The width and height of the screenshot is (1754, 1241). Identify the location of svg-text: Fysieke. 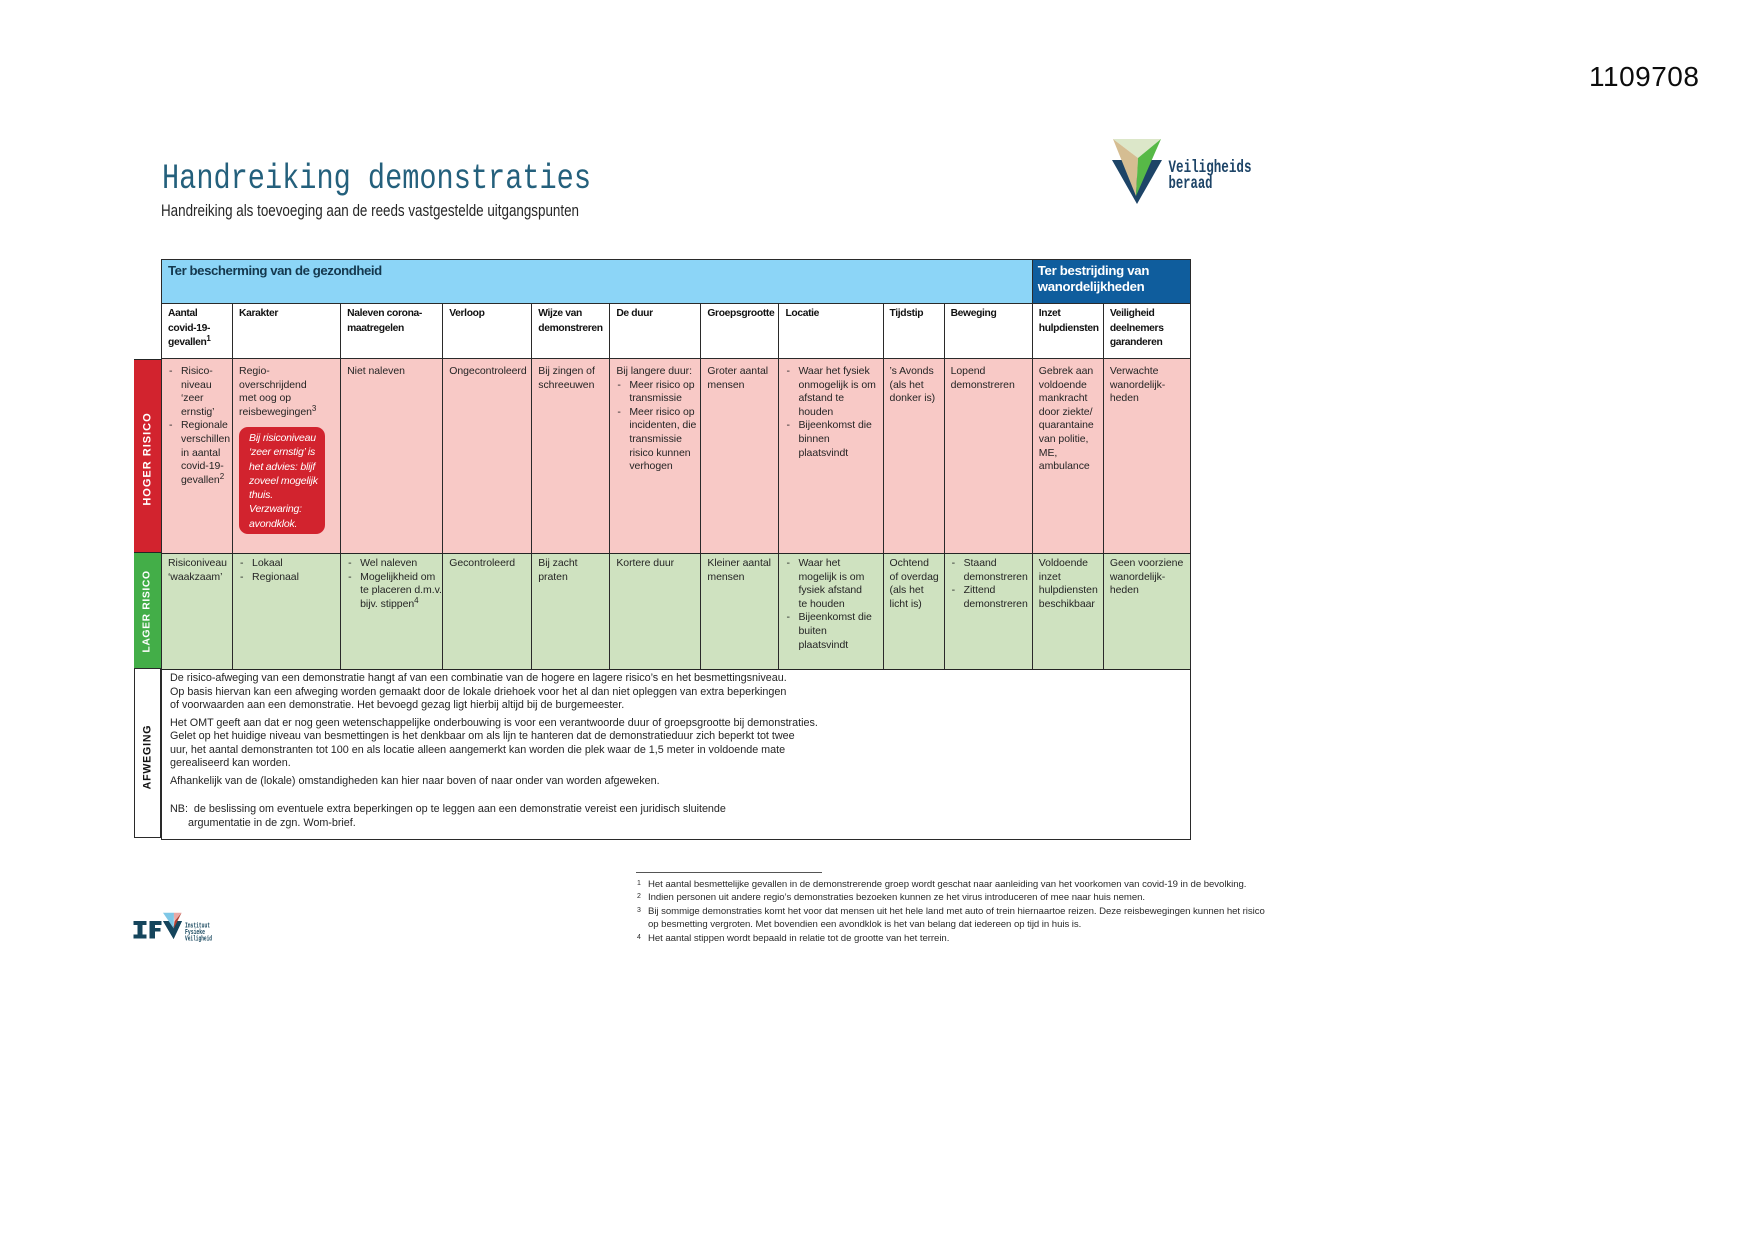
(195, 933).